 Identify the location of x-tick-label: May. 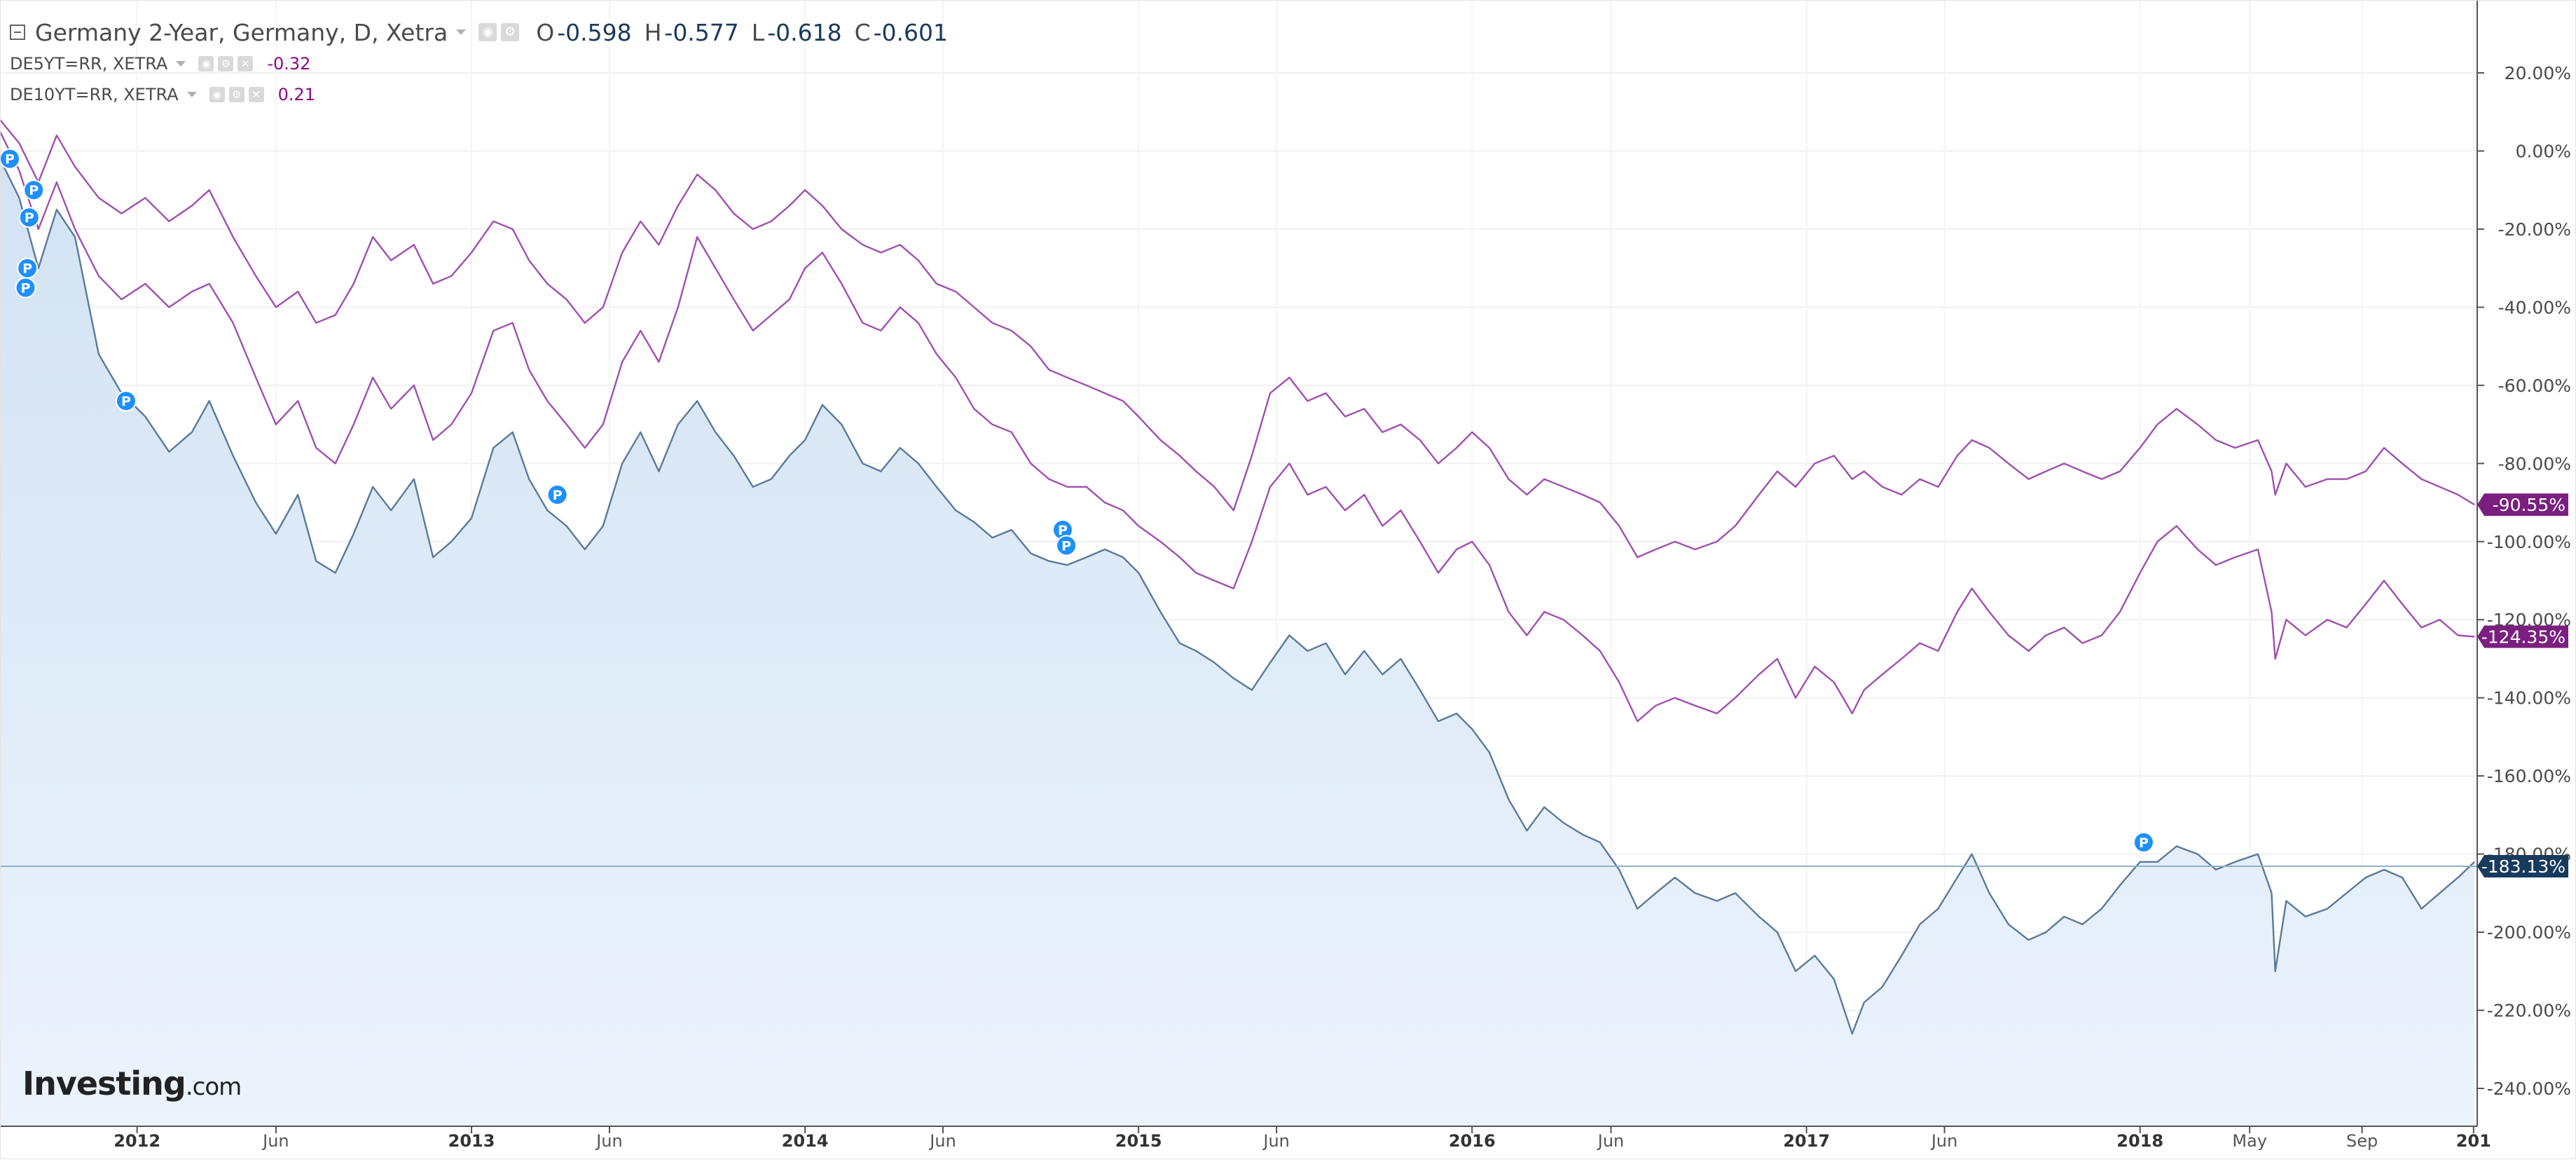
(2249, 1141).